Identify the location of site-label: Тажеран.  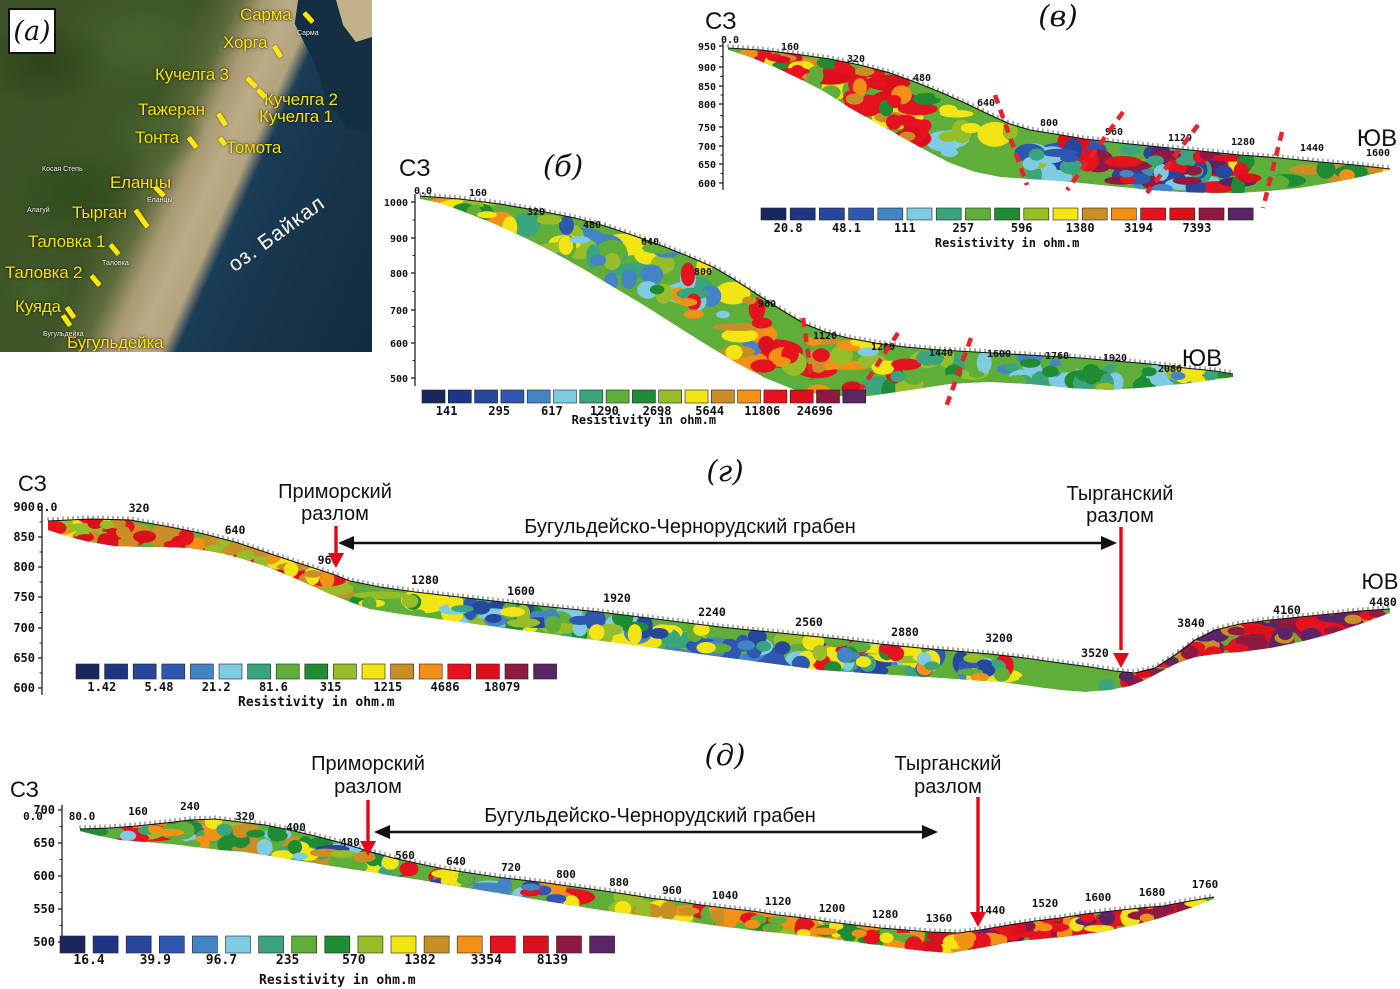
(171, 109).